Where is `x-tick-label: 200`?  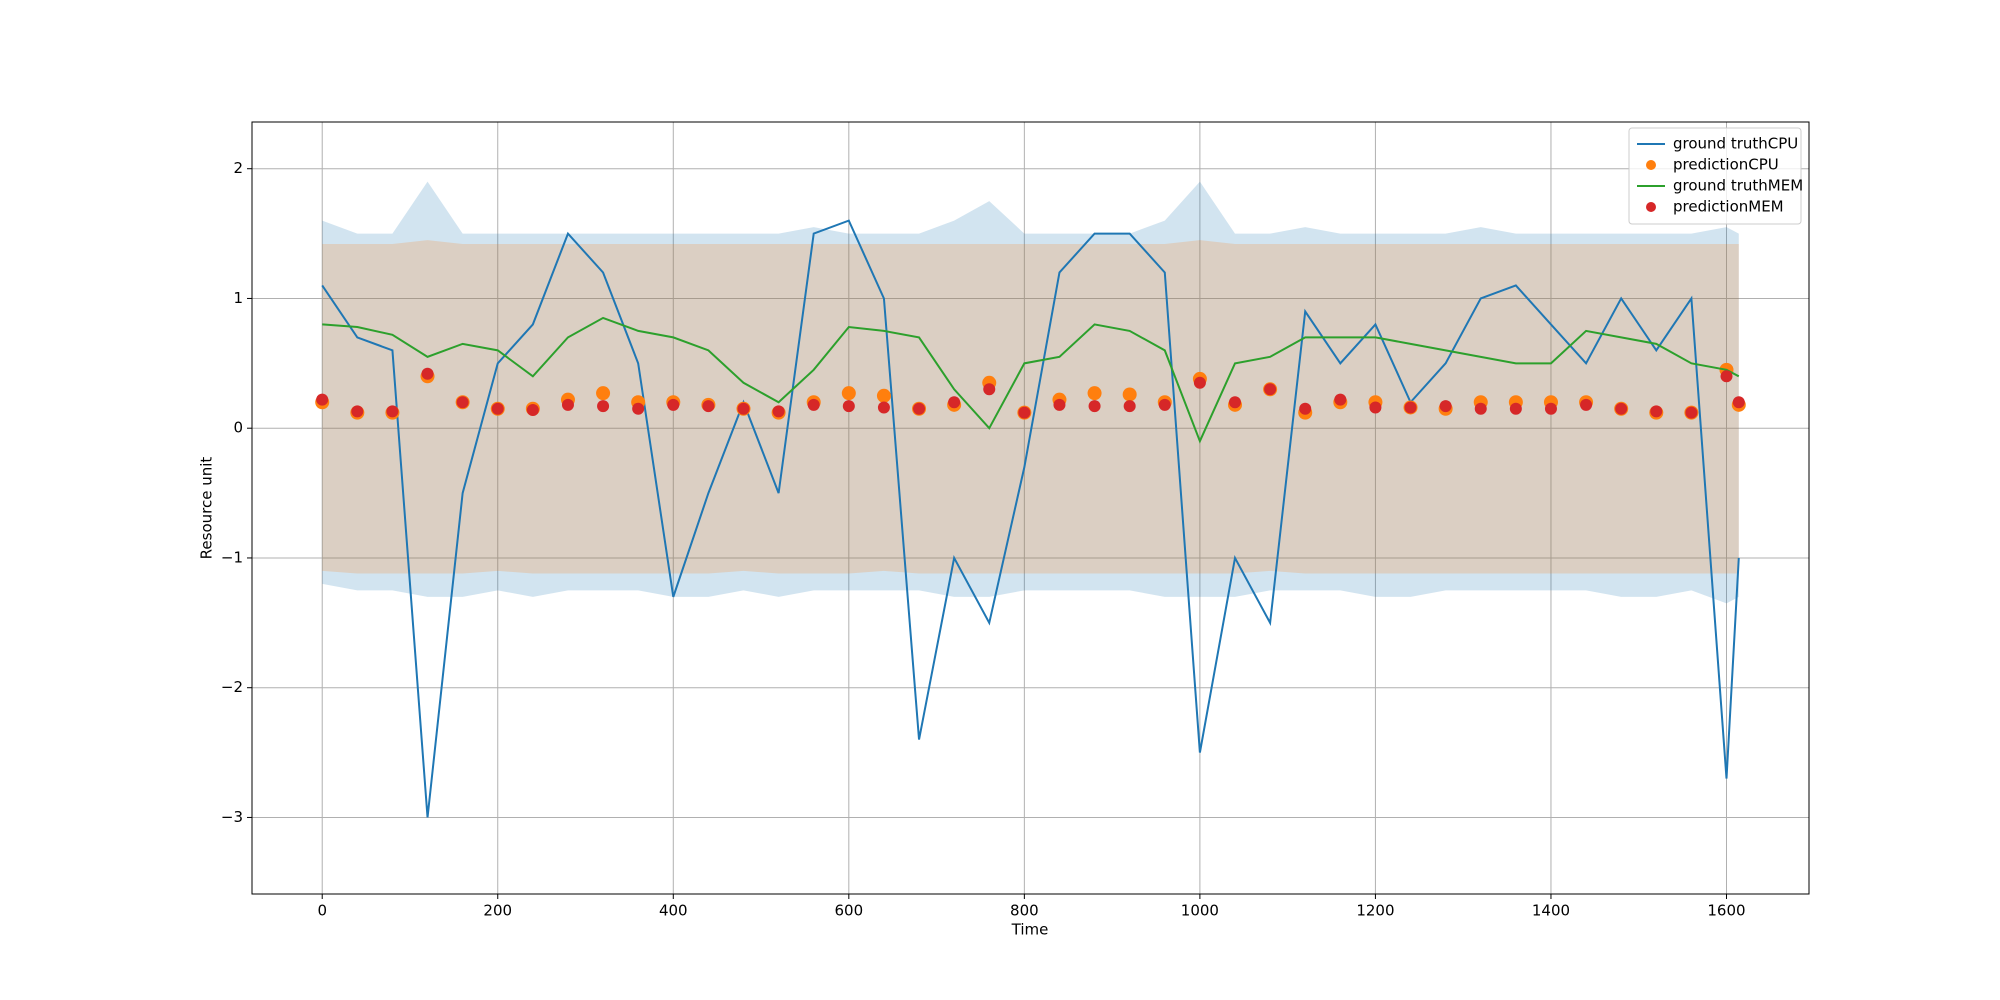 x-tick-label: 200 is located at coordinates (497, 911).